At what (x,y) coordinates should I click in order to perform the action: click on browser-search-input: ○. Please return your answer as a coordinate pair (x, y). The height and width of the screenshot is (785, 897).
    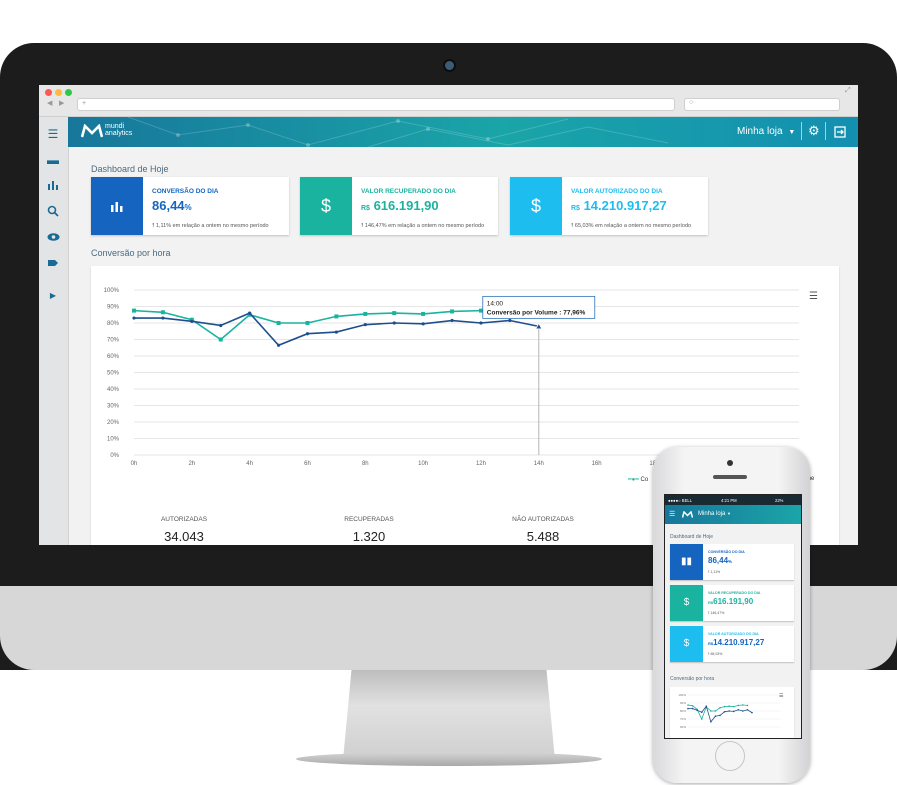
    Looking at the image, I should click on (762, 104).